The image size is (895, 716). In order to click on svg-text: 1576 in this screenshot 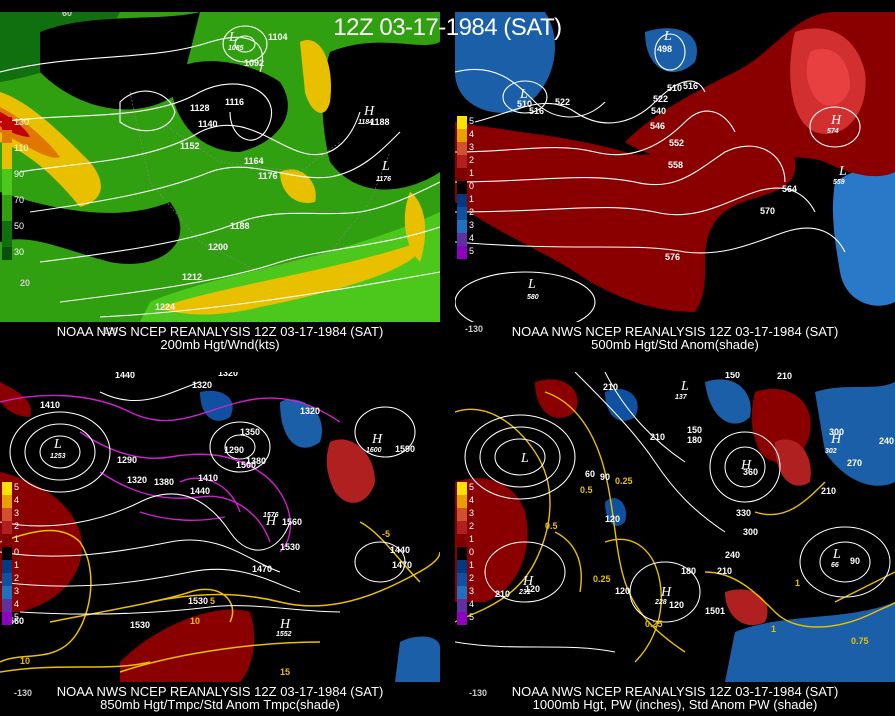, I will do `click(271, 515)`.